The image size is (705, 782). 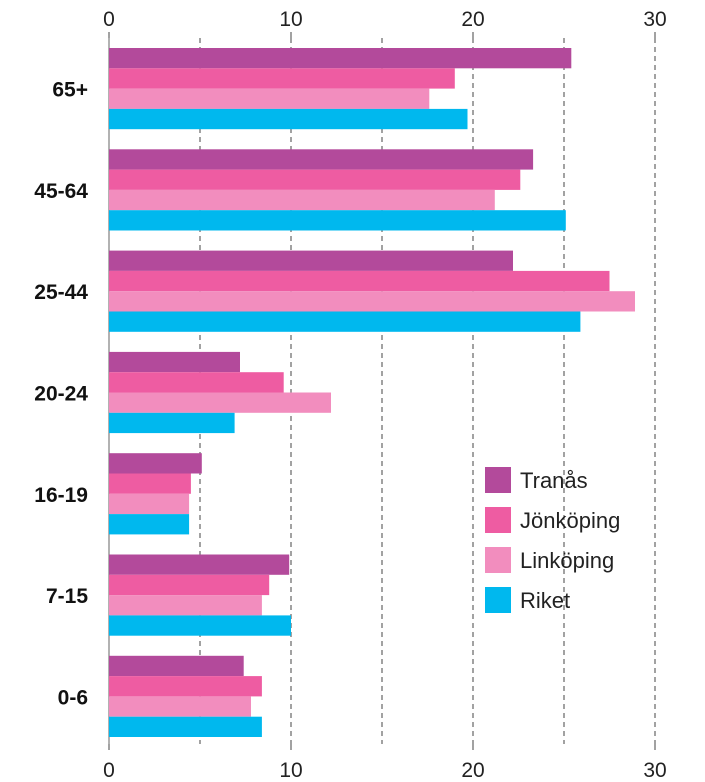 I want to click on bar-0-6-Jönköping, so click(x=185, y=686).